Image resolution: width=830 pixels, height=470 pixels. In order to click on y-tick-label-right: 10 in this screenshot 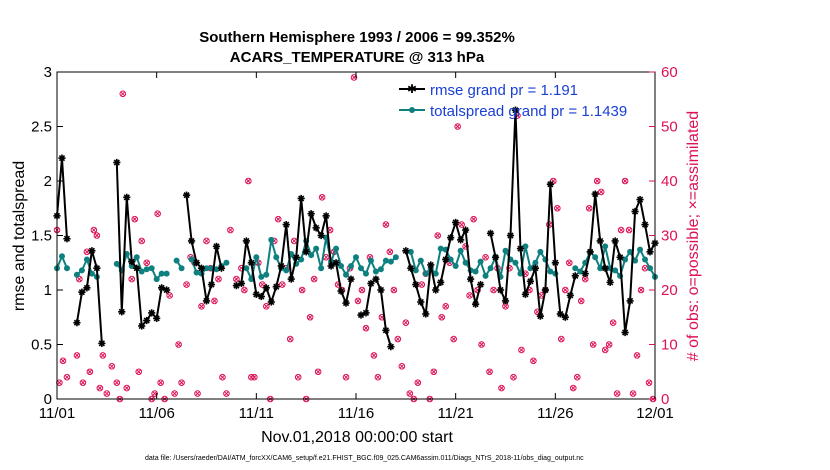, I will do `click(669, 345)`.